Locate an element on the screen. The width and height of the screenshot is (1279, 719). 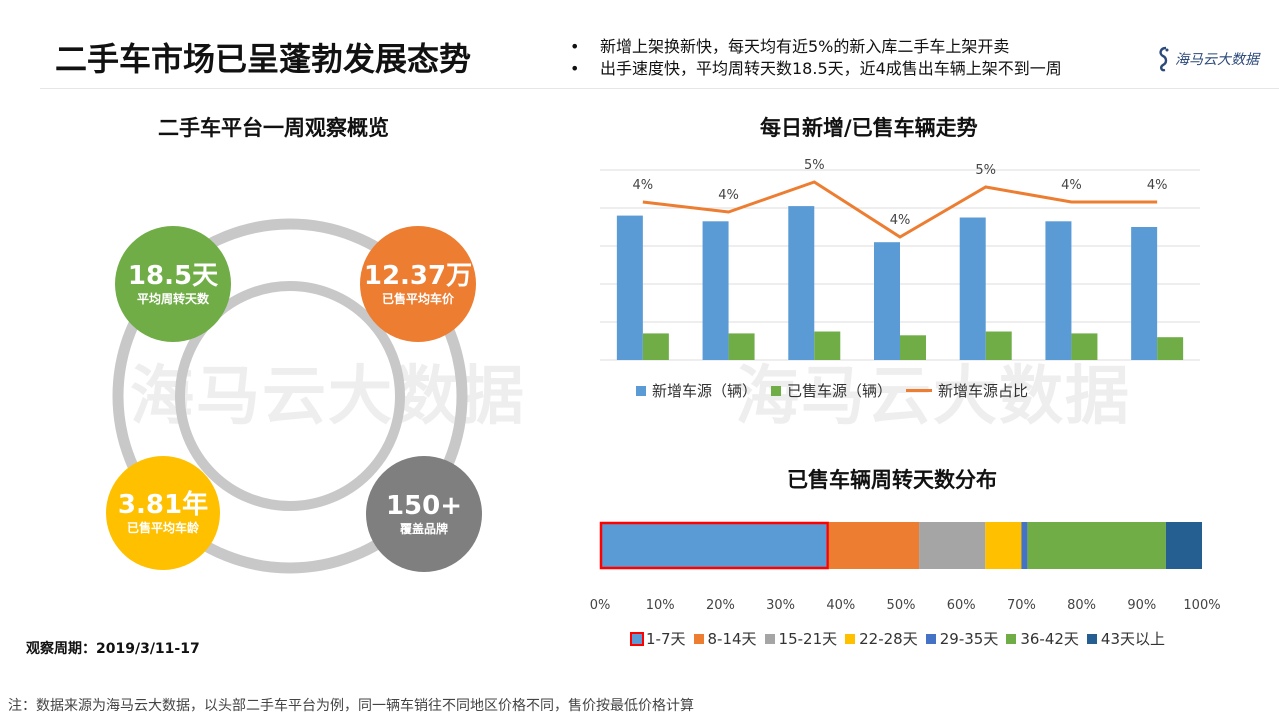
legend-label: 已售车源（辆） is located at coordinates (840, 391).